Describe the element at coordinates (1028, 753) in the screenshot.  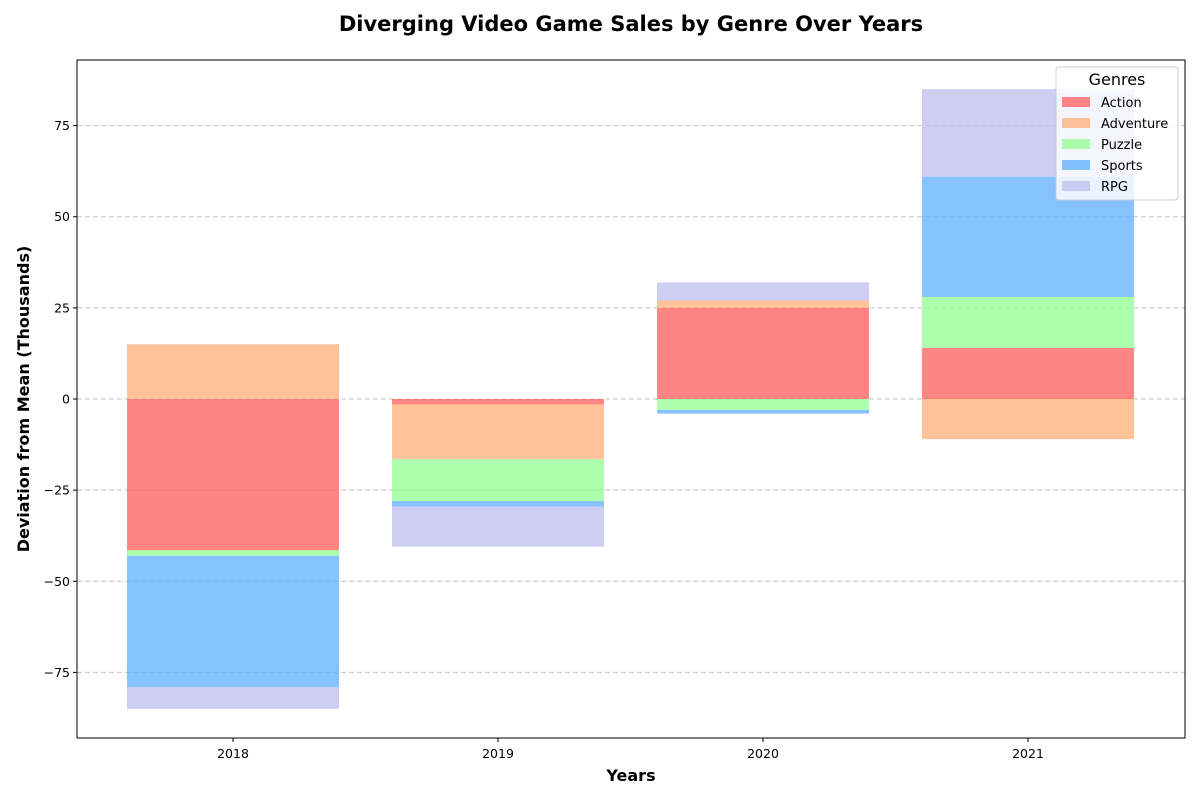
I see `x-tick-label: 2021` at that location.